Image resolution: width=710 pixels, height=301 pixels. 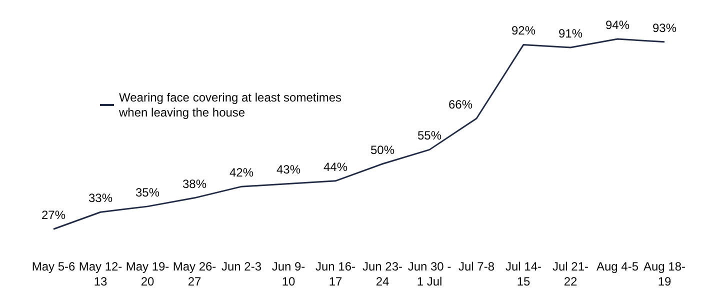 What do you see at coordinates (335, 167) in the screenshot?
I see `data-label: 44%` at bounding box center [335, 167].